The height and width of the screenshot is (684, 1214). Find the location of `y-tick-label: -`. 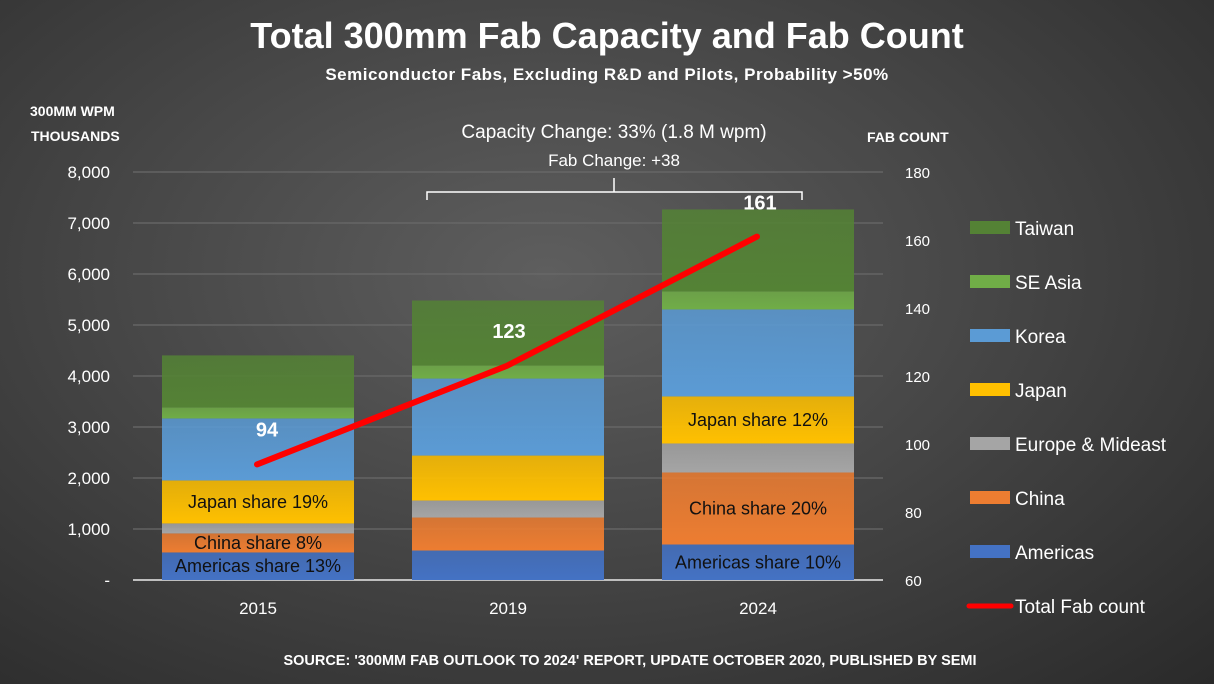

y-tick-label: - is located at coordinates (107, 580).